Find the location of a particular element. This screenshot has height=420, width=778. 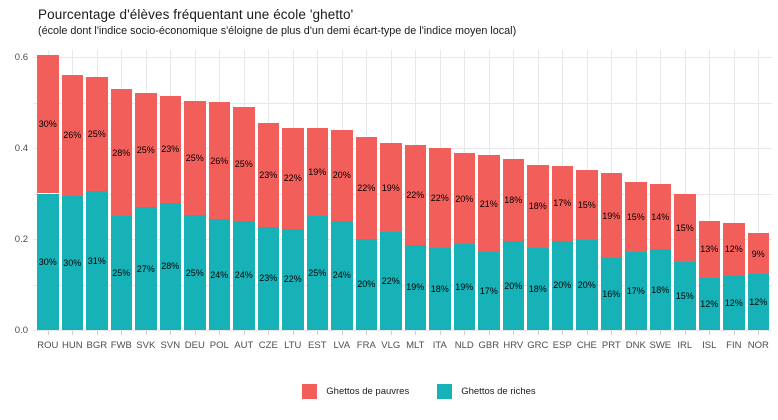

y-axis-label: 0.4 is located at coordinates (21, 148).